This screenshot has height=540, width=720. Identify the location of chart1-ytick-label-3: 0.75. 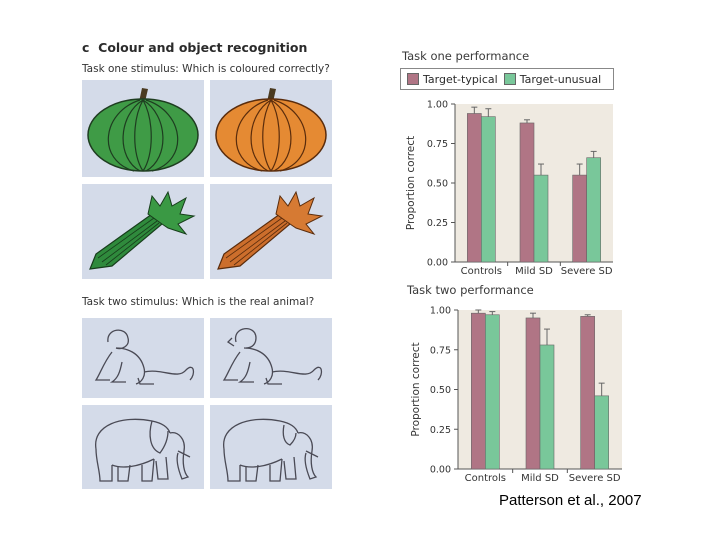
(437, 144).